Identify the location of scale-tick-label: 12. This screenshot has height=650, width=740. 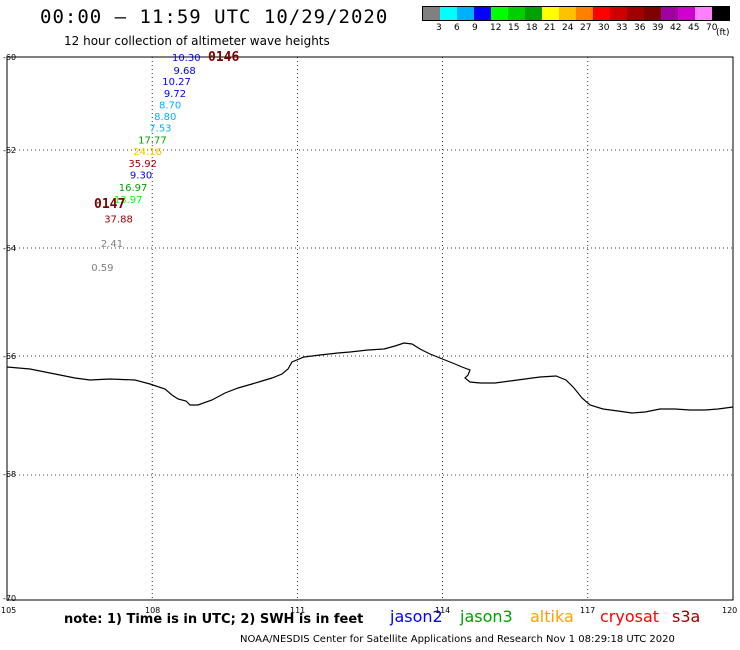
(496, 28).